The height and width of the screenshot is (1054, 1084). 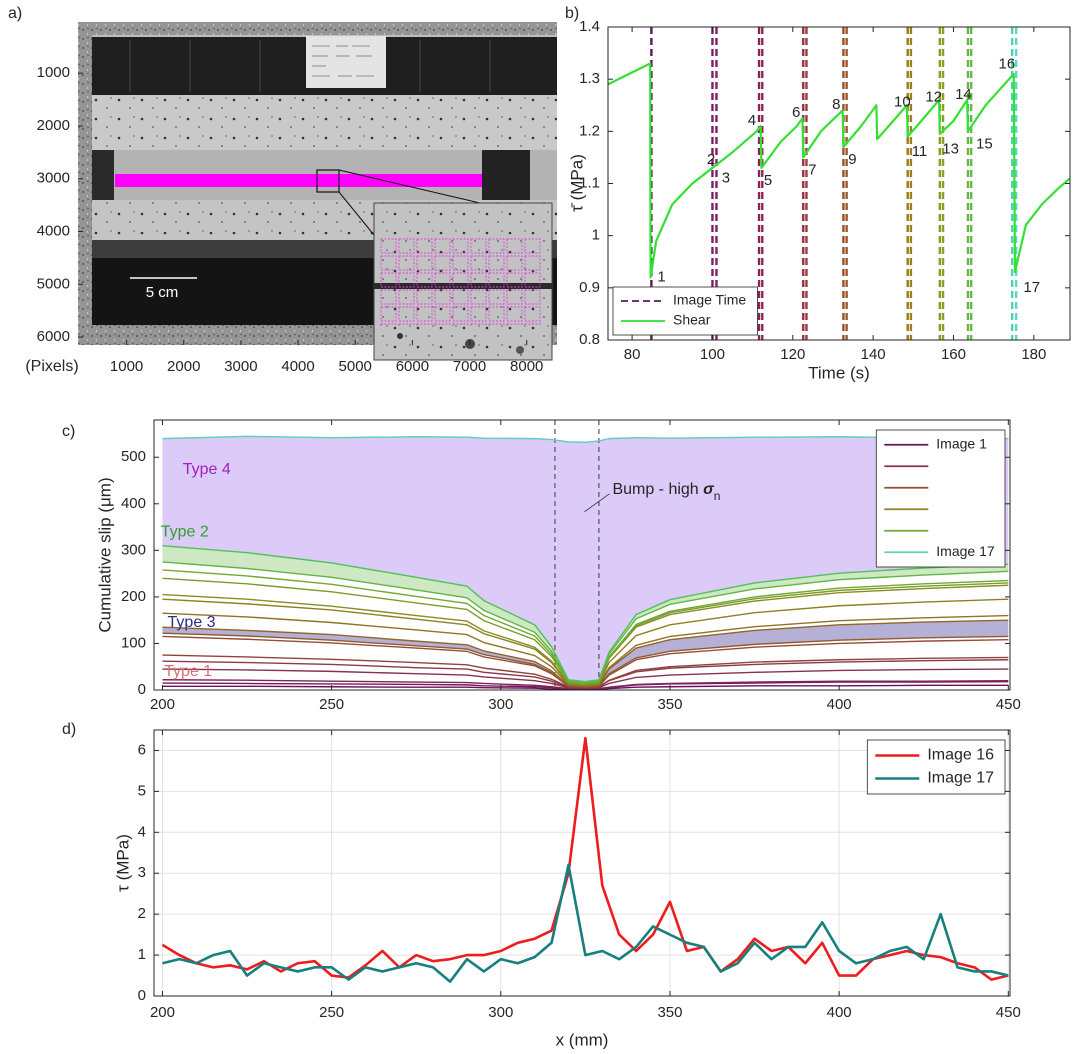 What do you see at coordinates (709, 489) in the screenshot?
I see `callout-symbol: σ` at bounding box center [709, 489].